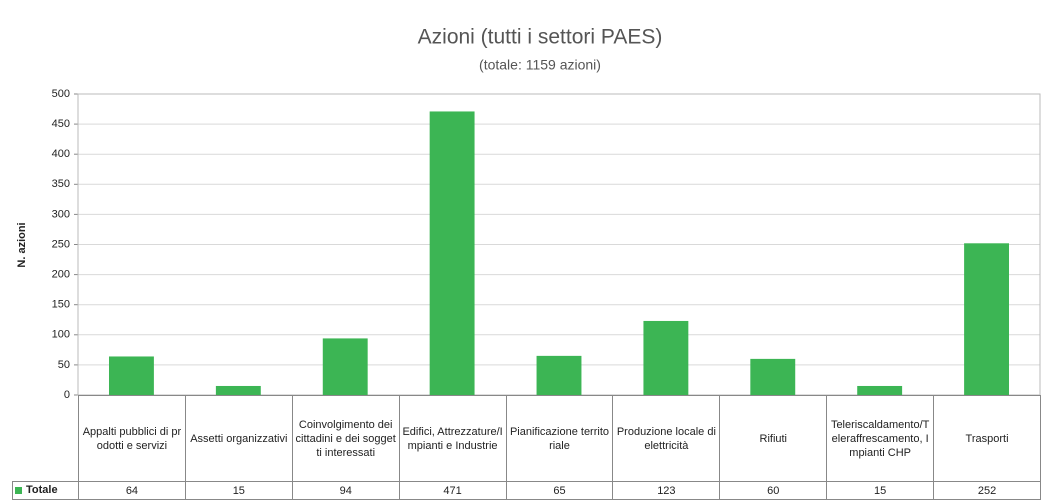  I want to click on y-tick-label: 0, so click(67, 395).